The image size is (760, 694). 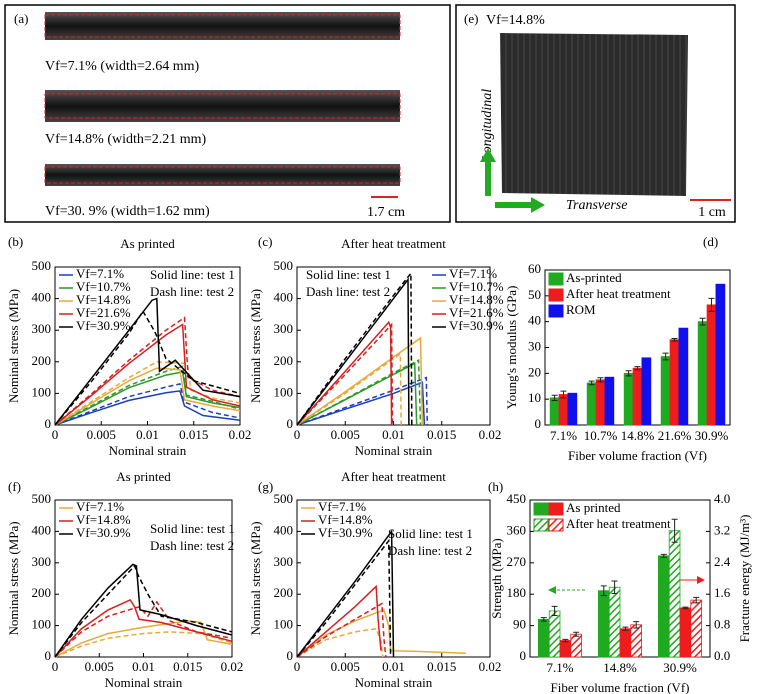 I want to click on legend-label: ROM, so click(x=581, y=309).